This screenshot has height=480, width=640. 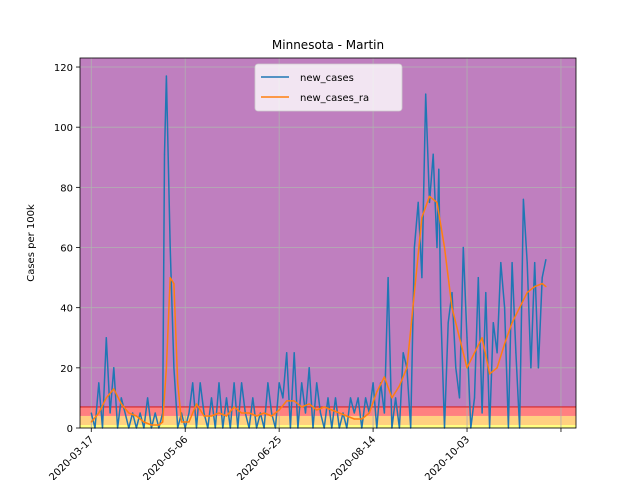 I want to click on legend: new_cases new_cases_ra, so click(x=328, y=87).